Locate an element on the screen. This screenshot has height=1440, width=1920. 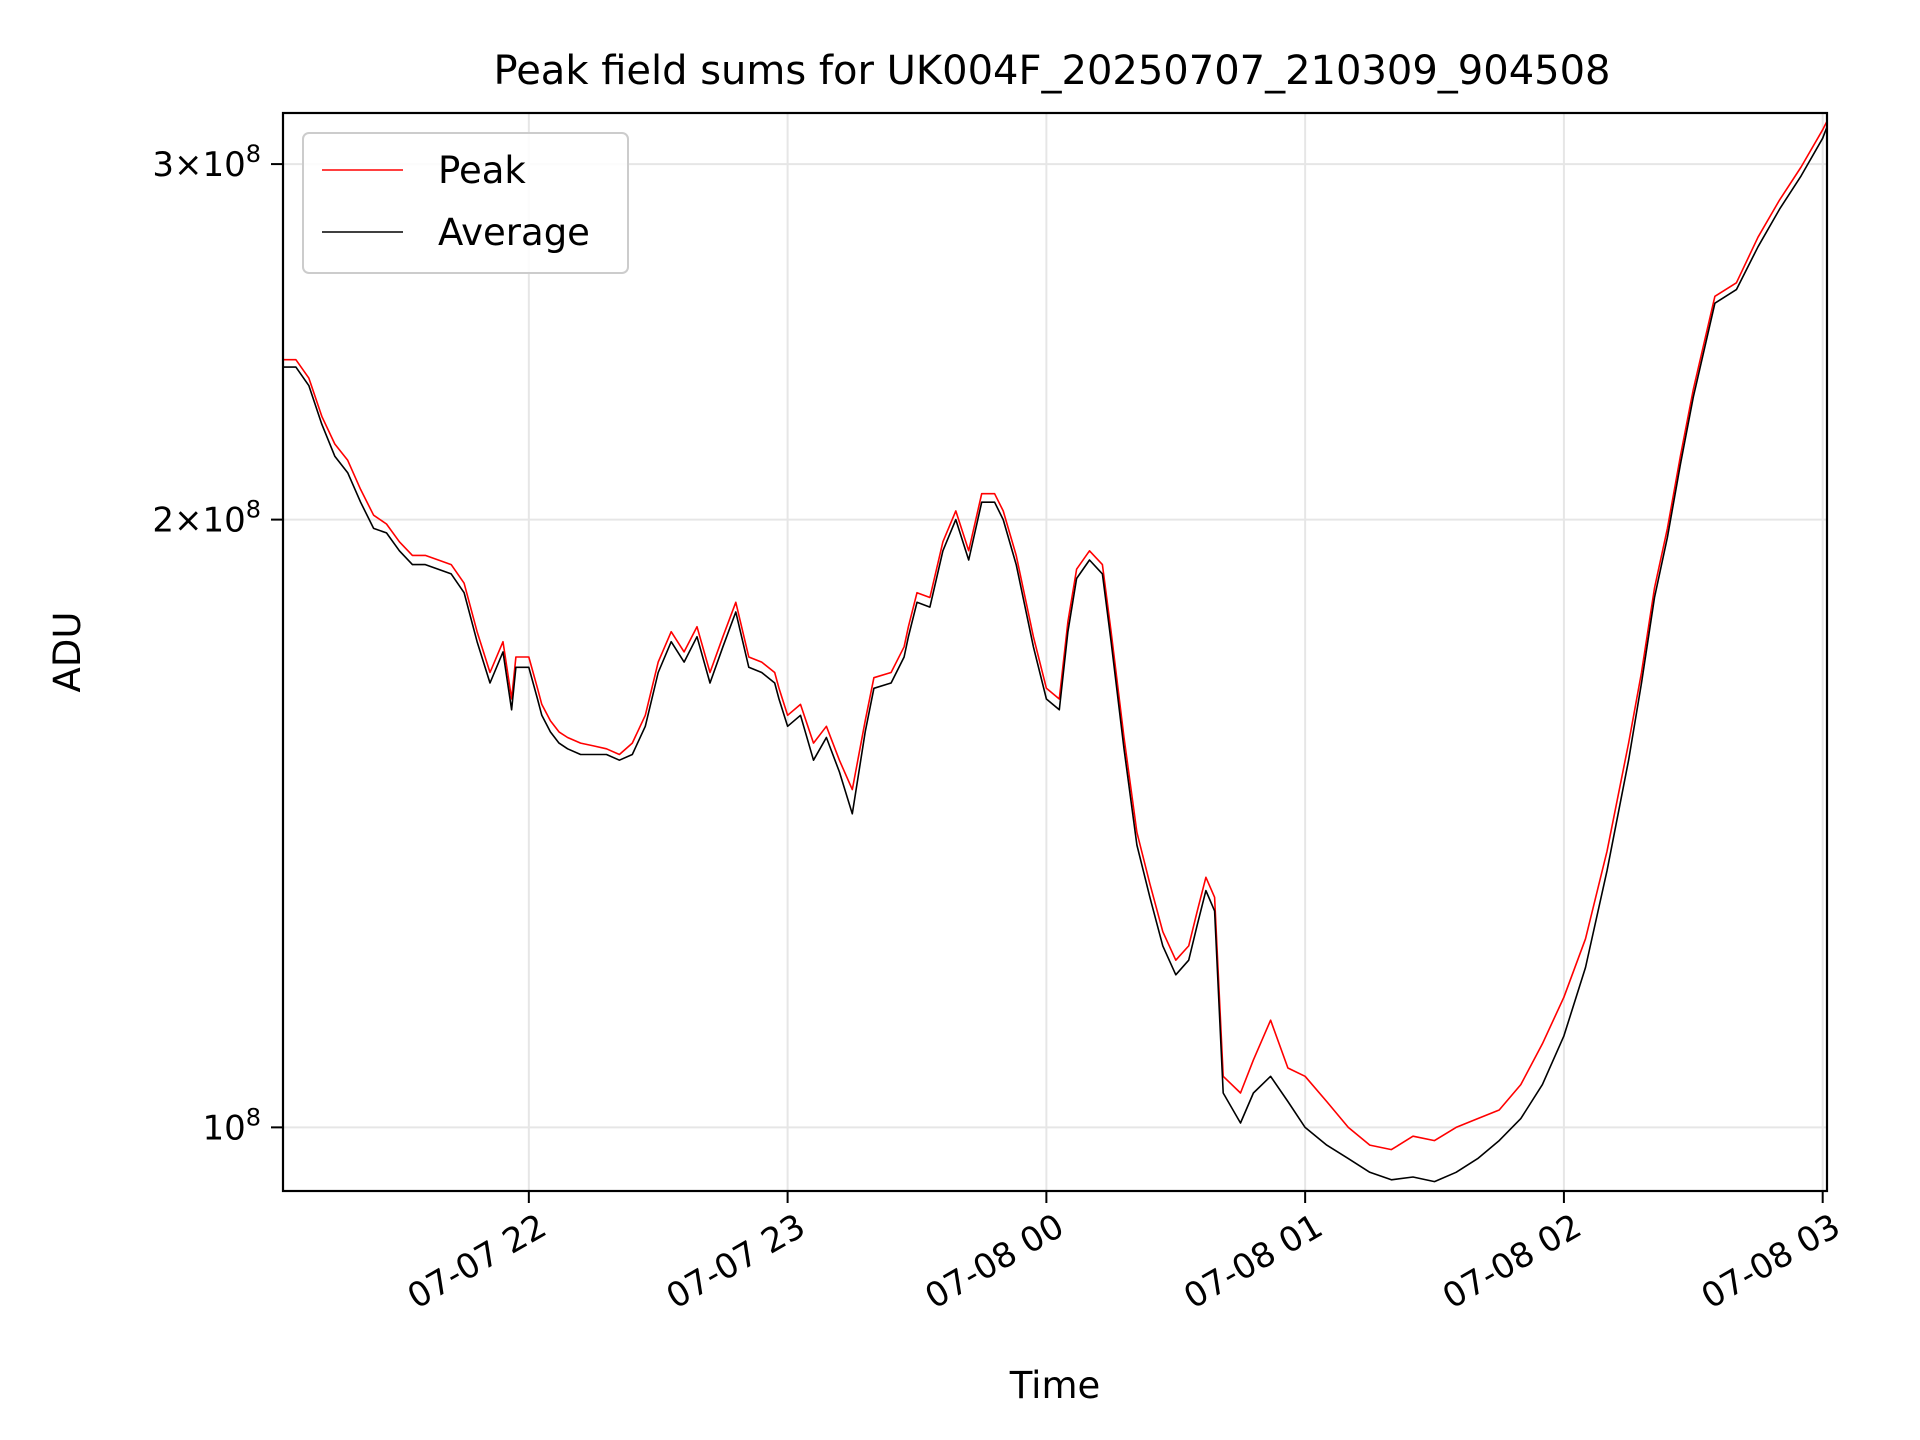
legend: Peak Average is located at coordinates (465, 203).